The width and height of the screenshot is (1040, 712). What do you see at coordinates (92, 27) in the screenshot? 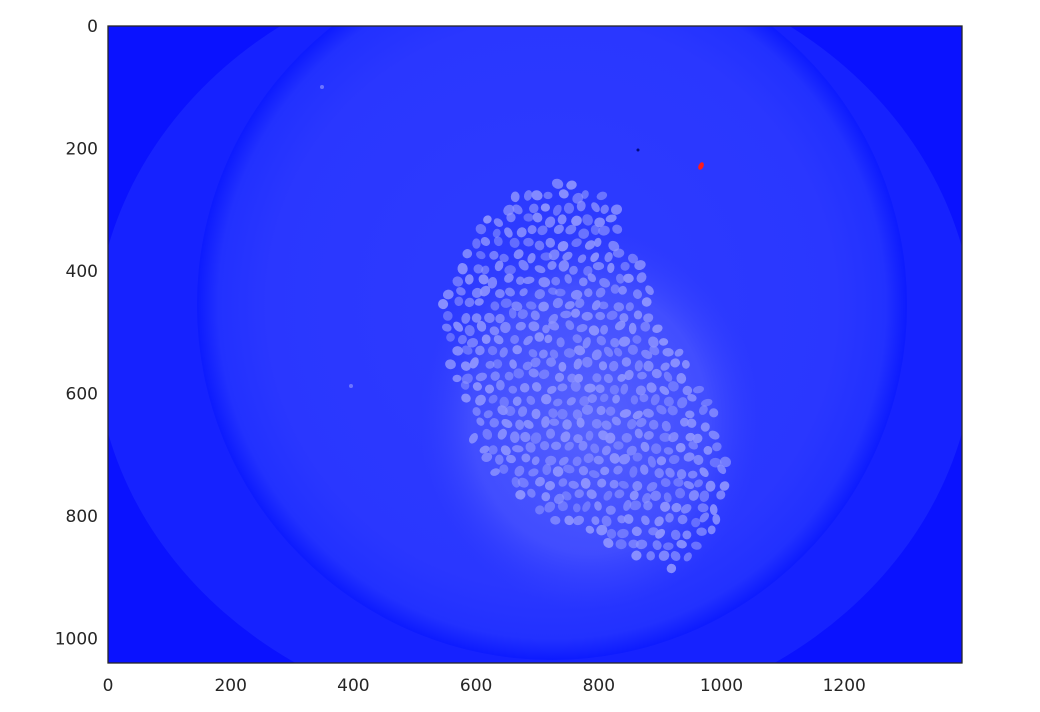
I see `y-tick-label: 0` at bounding box center [92, 27].